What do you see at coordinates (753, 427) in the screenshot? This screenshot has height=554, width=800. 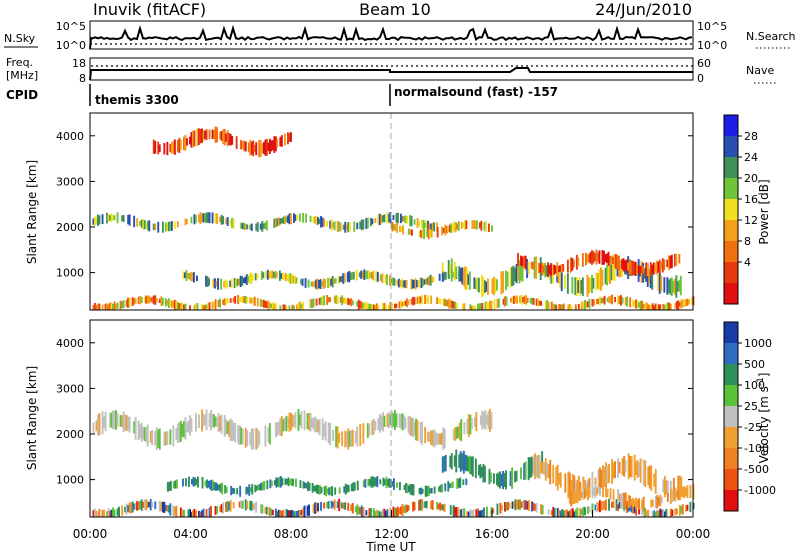 I see `colorbar-tick-label: -25` at bounding box center [753, 427].